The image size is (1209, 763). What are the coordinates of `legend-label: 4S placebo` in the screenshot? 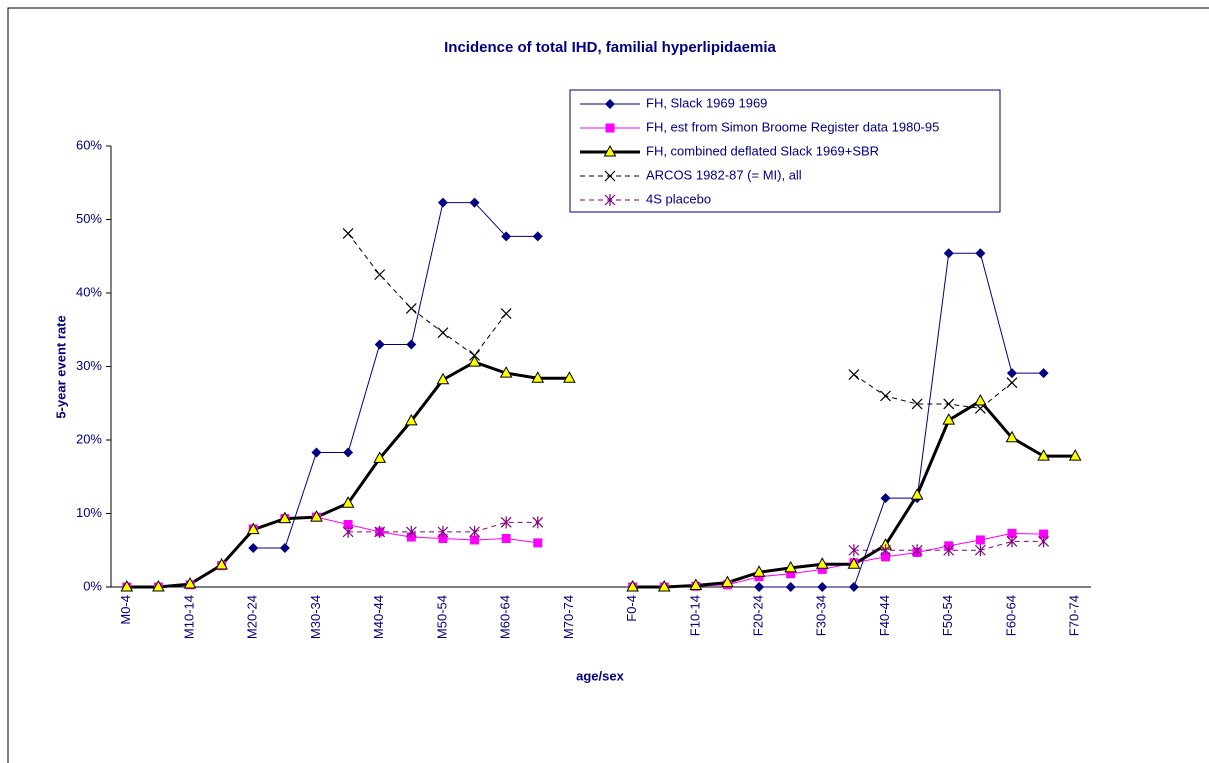 It's located at (678, 198).